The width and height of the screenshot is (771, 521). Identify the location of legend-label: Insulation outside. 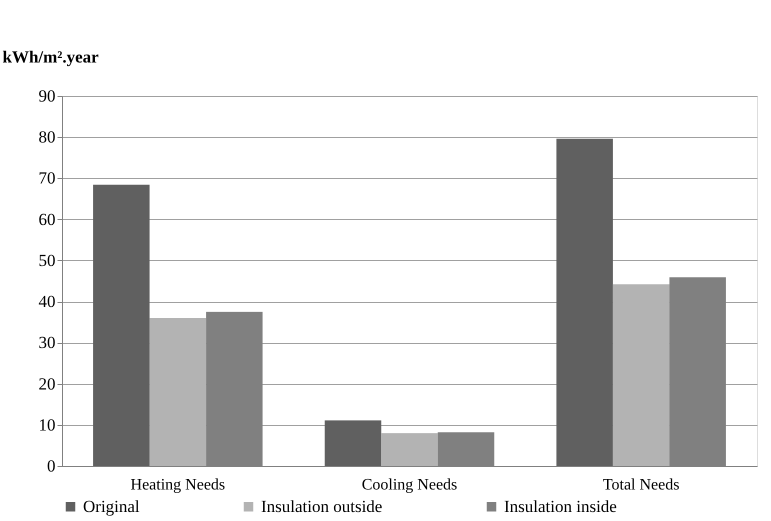
(321, 506).